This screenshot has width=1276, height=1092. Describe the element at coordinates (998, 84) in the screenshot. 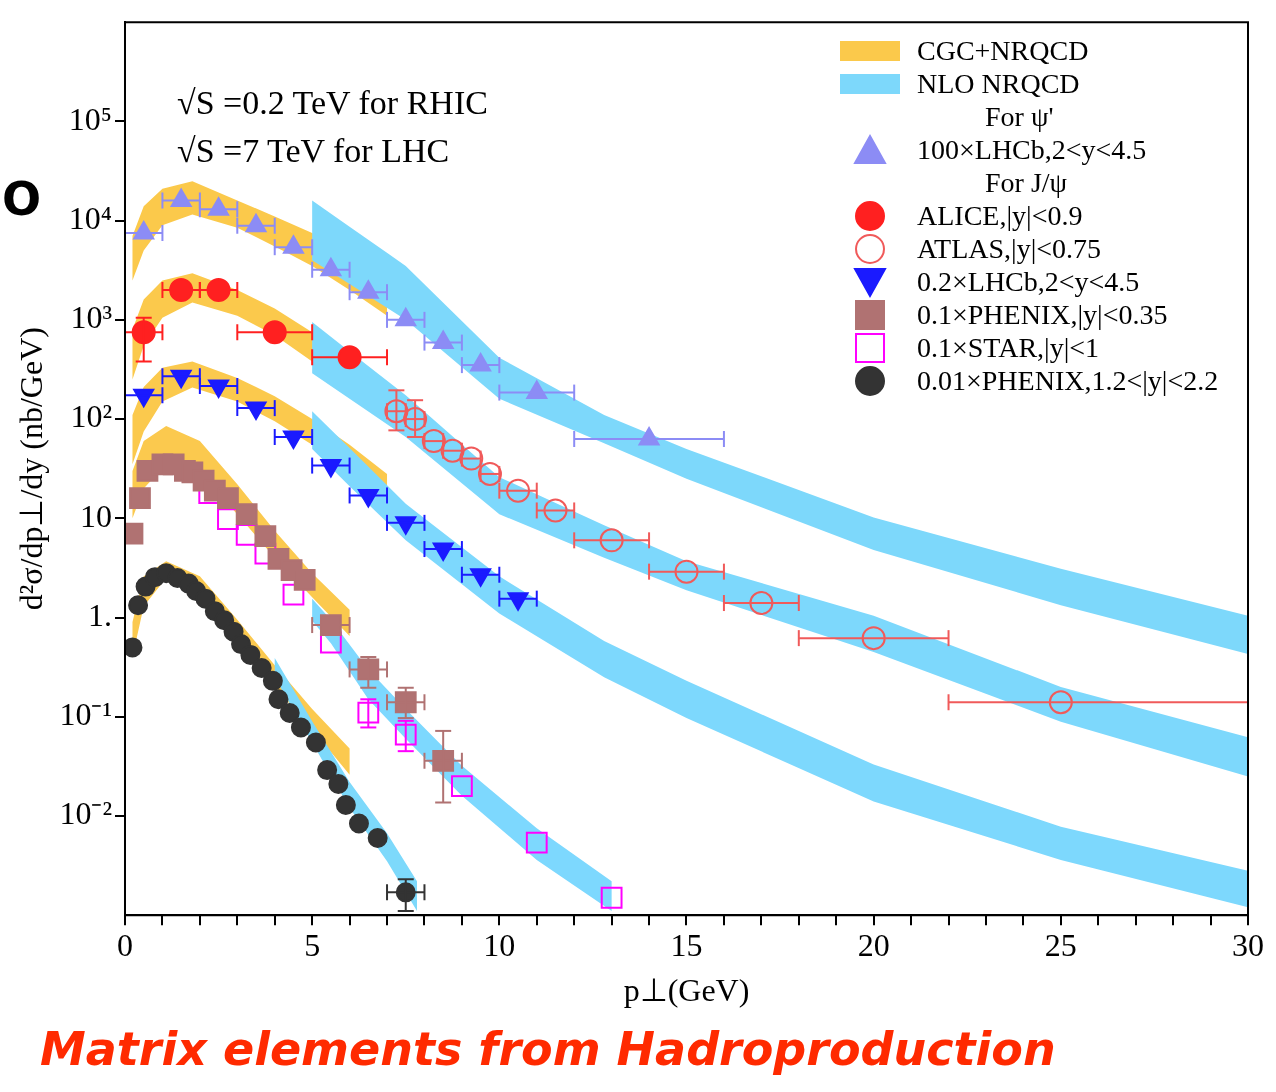

I see `legend-label: NLO NRQCD` at that location.